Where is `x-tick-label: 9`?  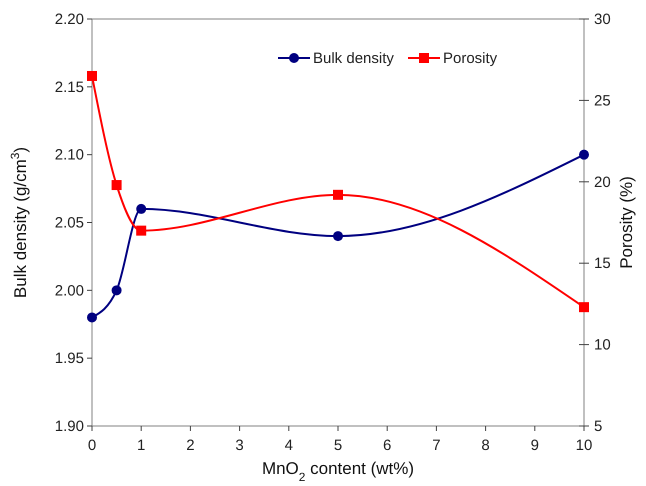 x-tick-label: 9 is located at coordinates (534, 445).